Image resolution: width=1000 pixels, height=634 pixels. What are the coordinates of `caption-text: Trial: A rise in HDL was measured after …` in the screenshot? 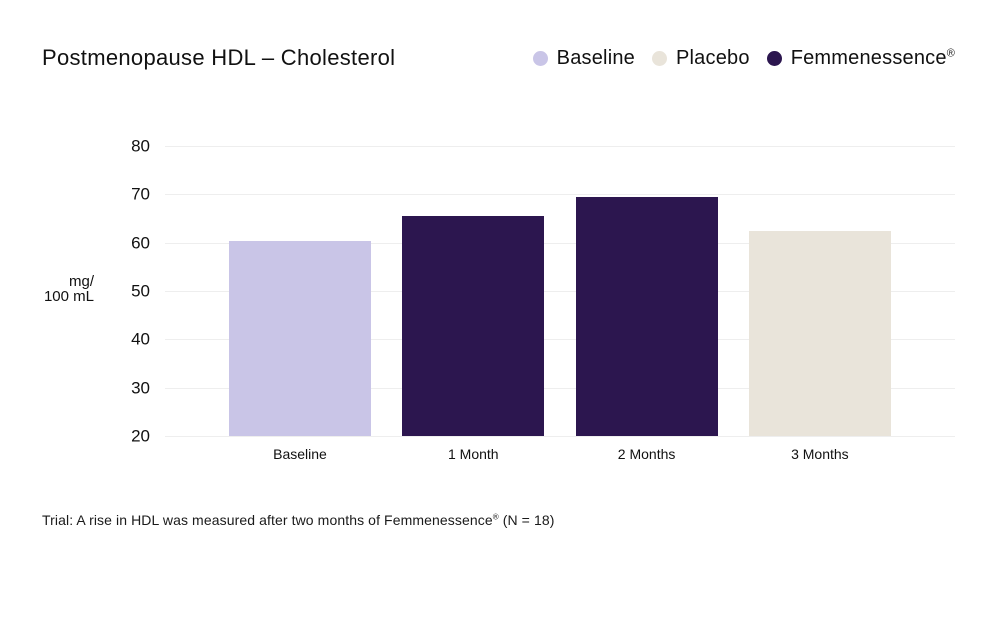 It's located at (267, 520).